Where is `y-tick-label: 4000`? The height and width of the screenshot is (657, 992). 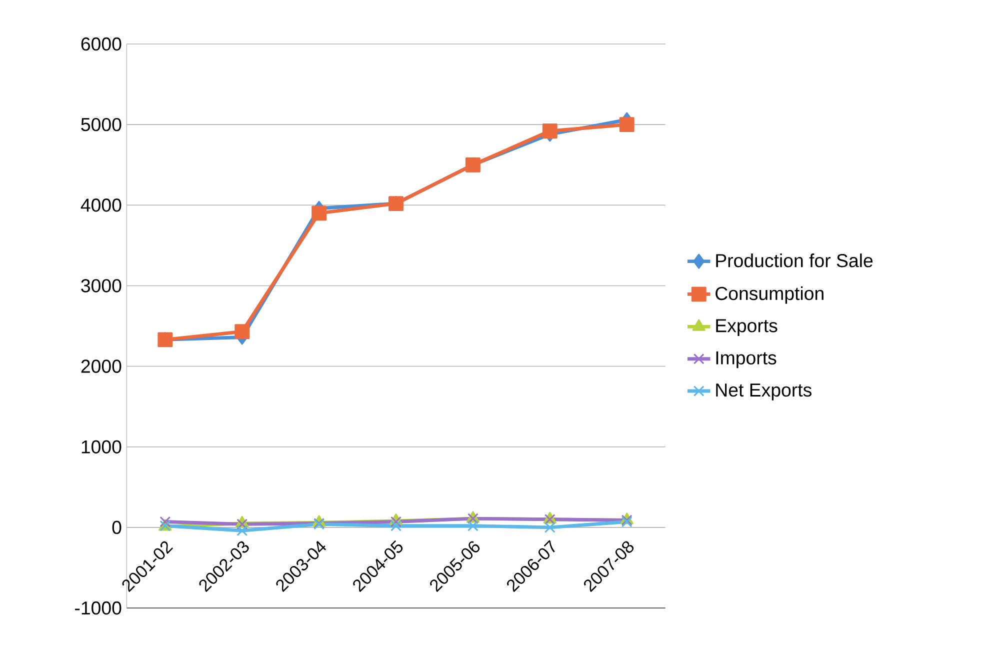 y-tick-label: 4000 is located at coordinates (101, 205).